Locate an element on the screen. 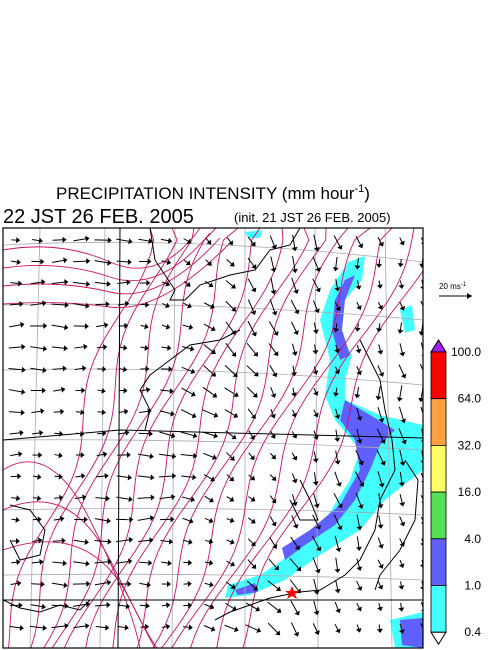  colorbar-label: 4.0 is located at coordinates (472, 539).